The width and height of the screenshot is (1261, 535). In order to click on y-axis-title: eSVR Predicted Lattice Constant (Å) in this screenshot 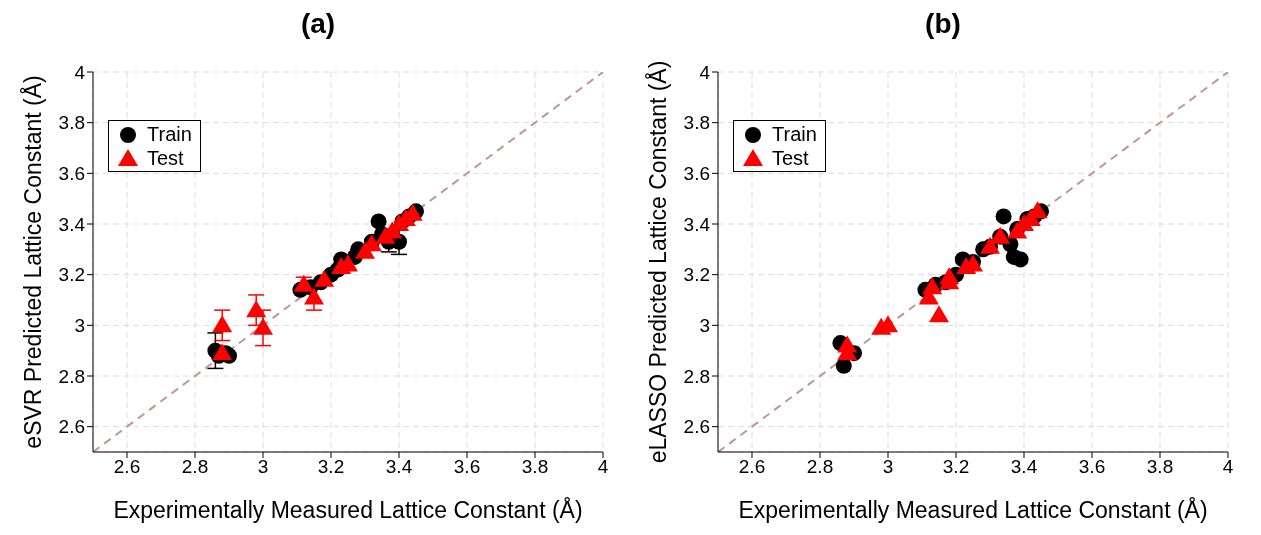, I will do `click(33, 262)`.